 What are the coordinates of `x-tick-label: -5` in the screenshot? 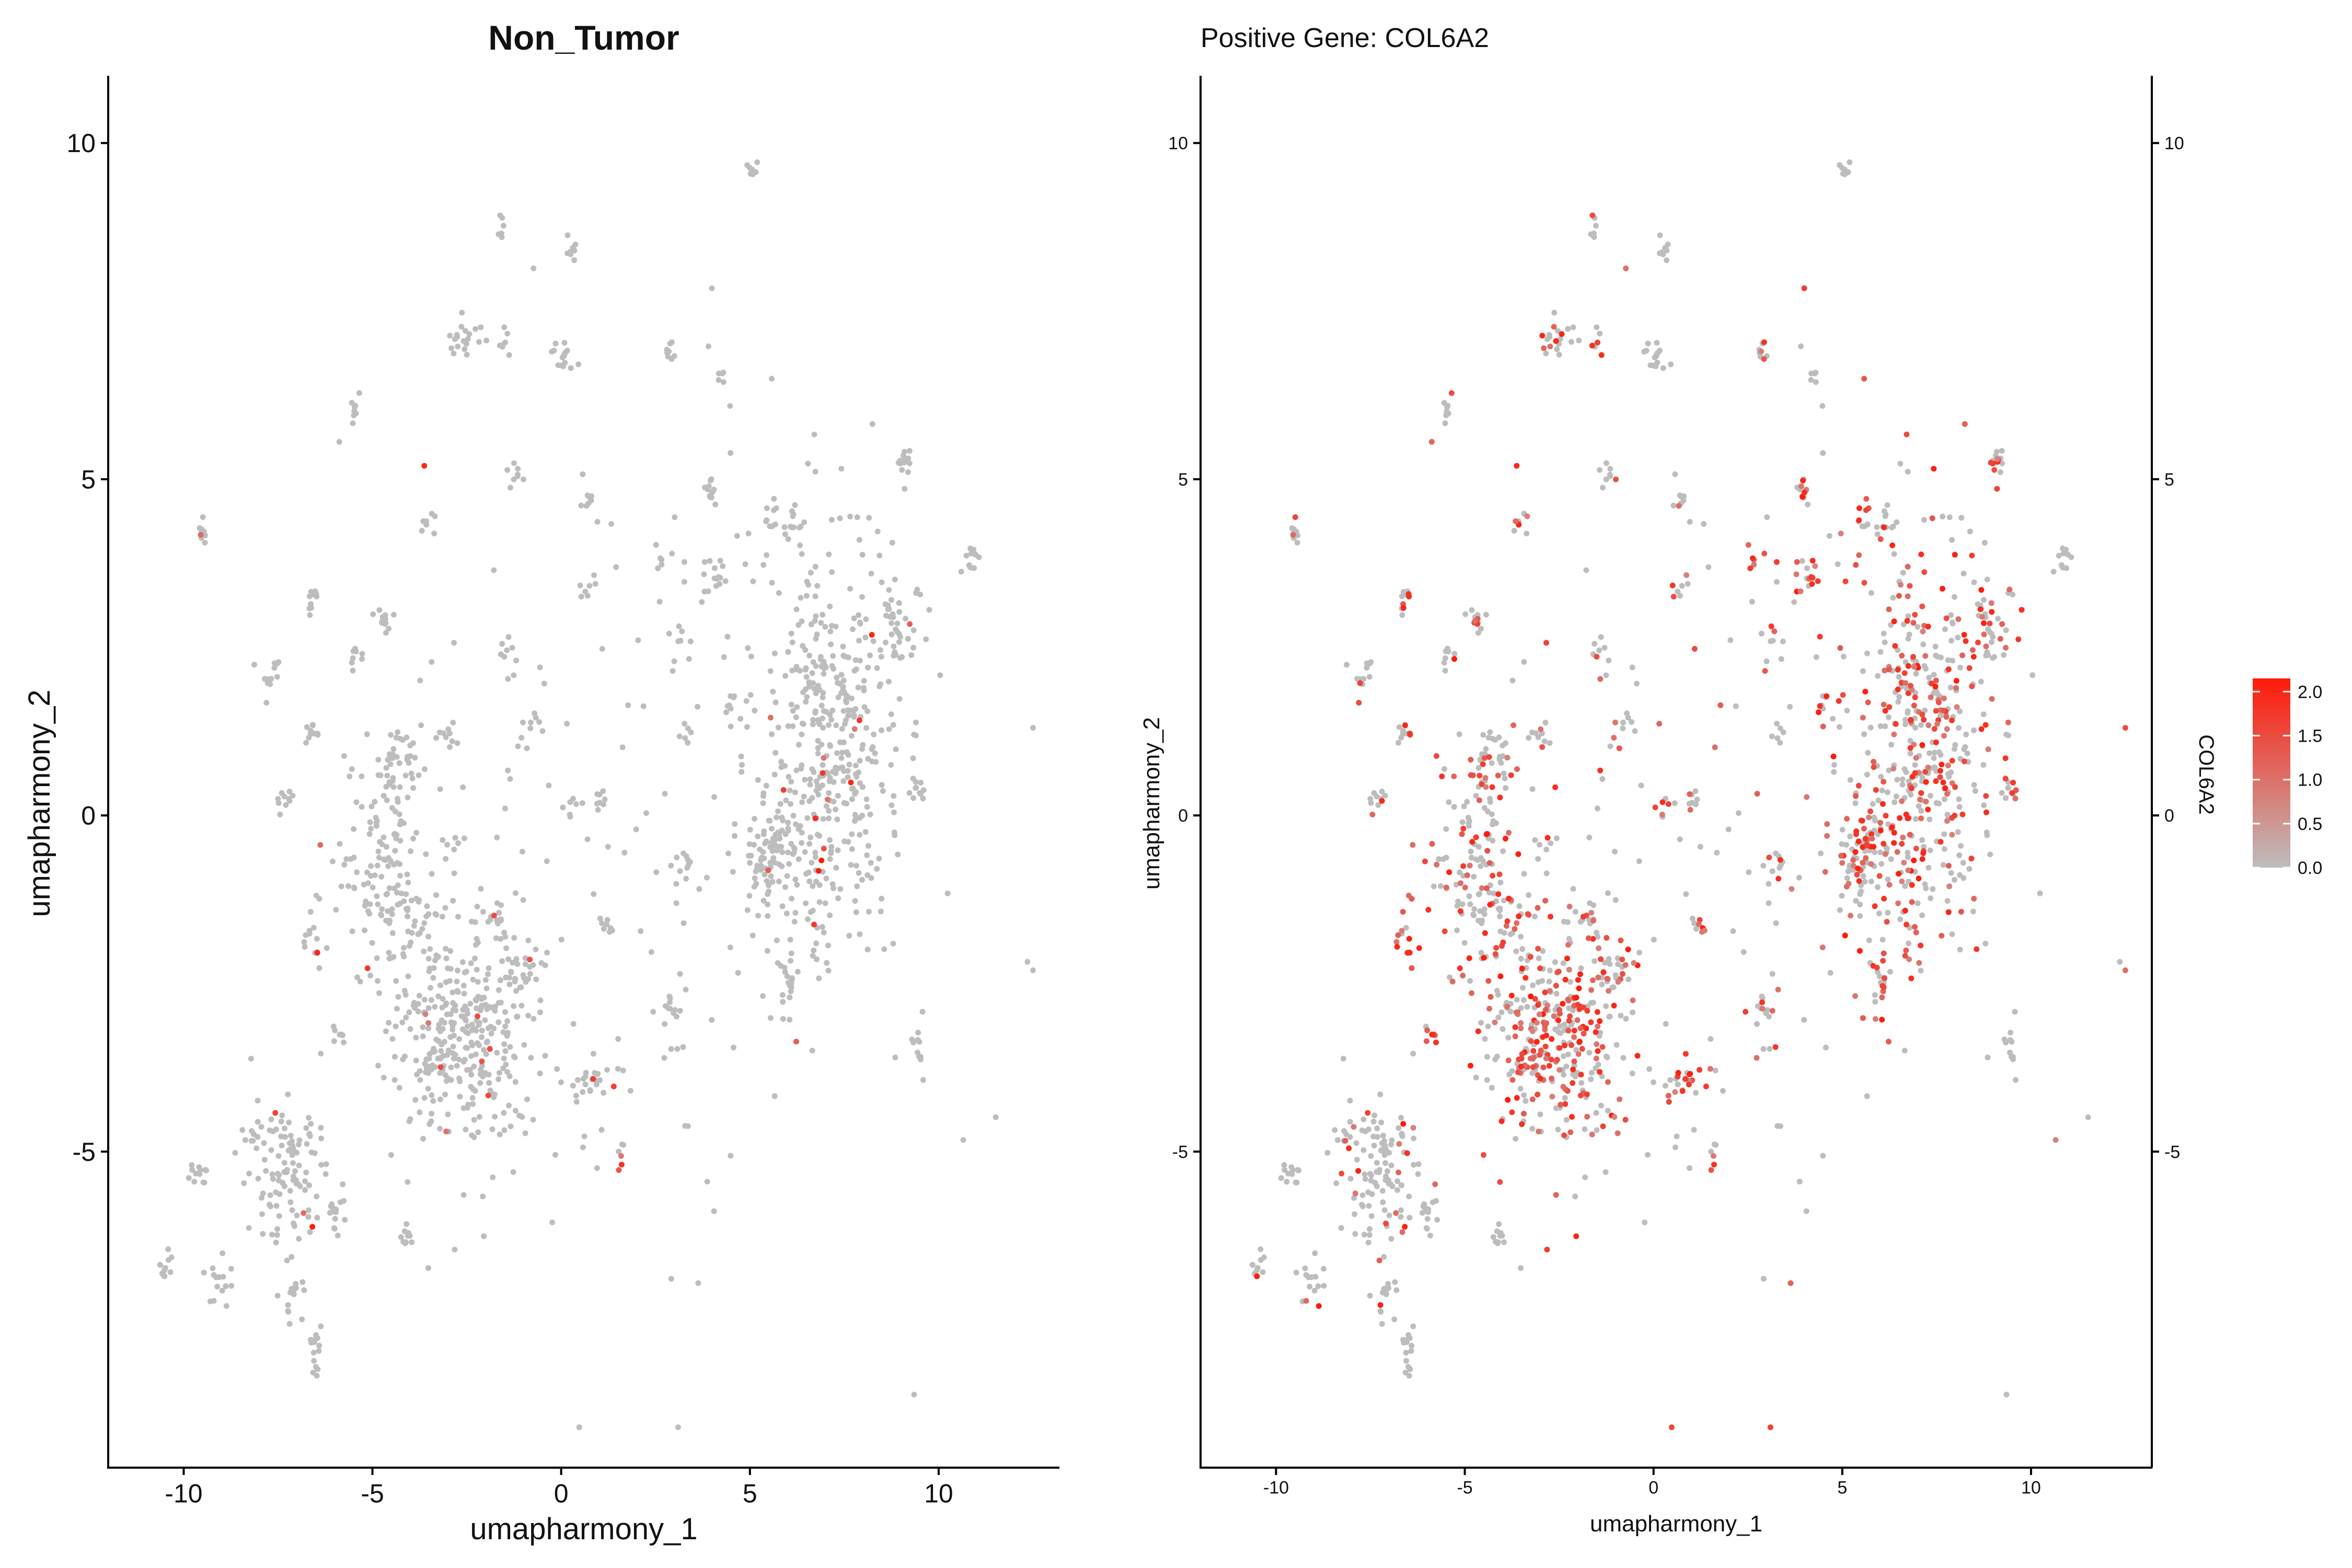 It's located at (372, 1493).